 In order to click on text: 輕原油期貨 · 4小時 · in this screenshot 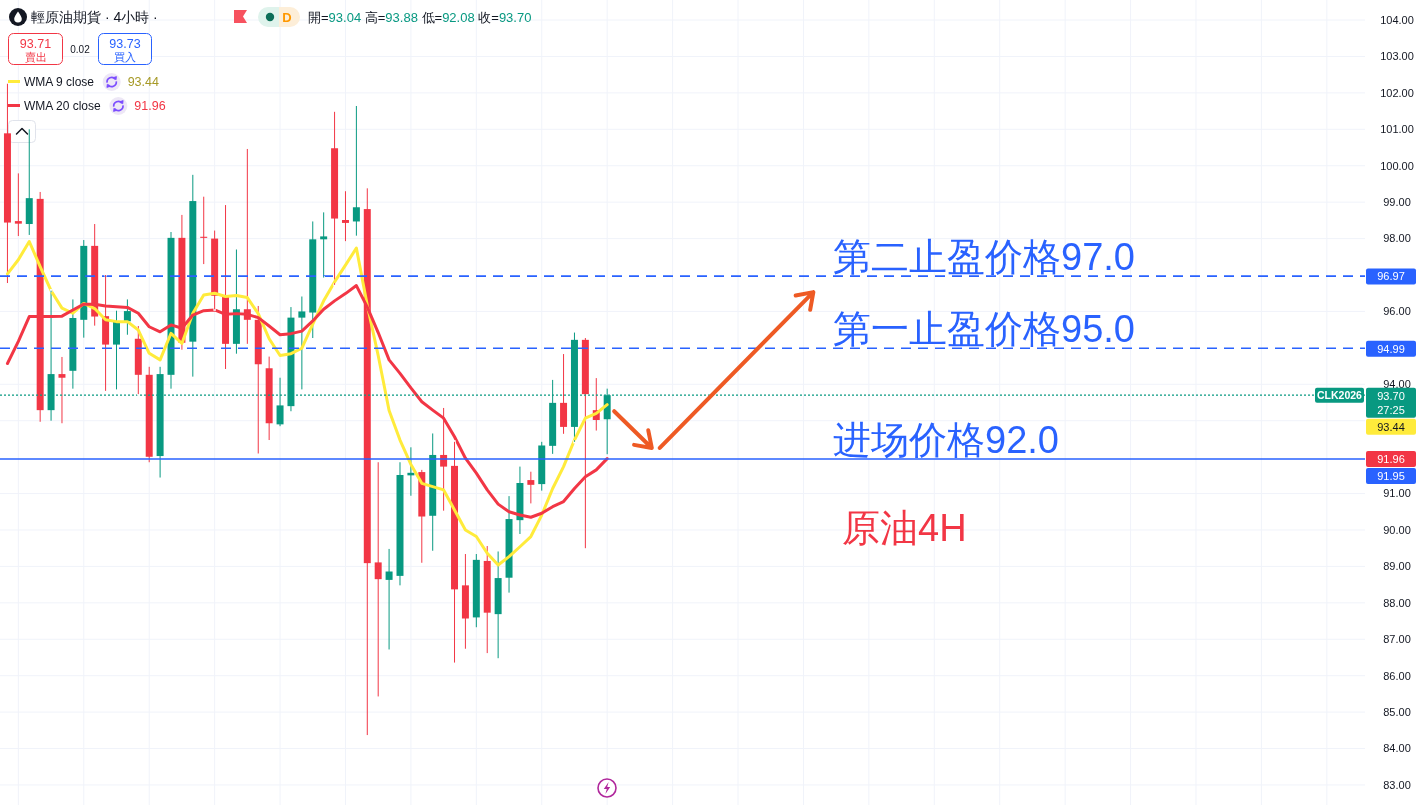, I will do `click(94, 17)`.